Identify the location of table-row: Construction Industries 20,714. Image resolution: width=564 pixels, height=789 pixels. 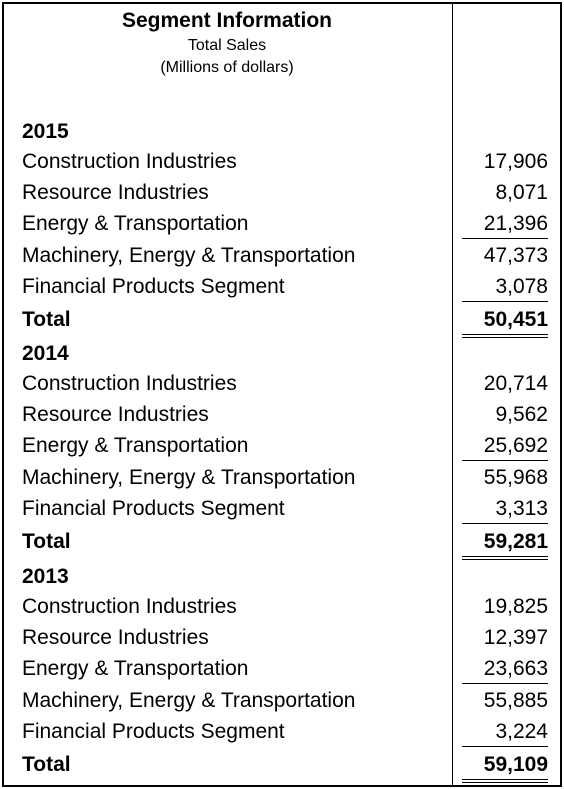
(282, 384).